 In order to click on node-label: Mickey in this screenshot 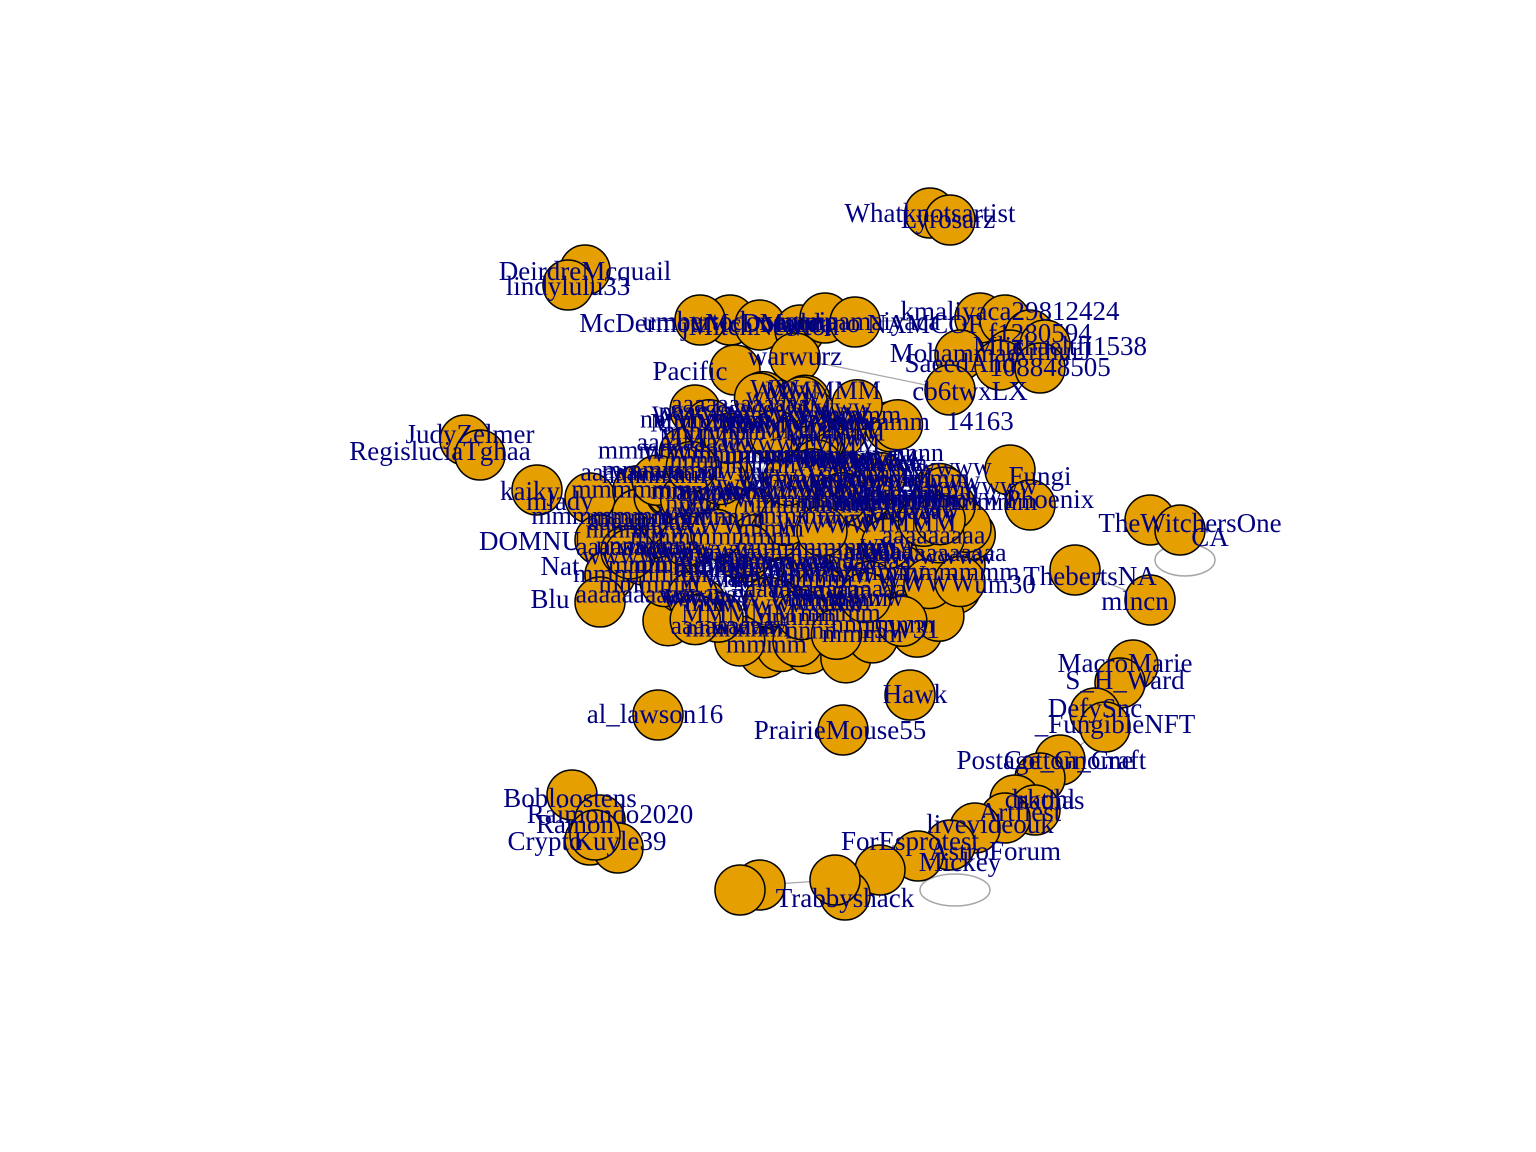, I will do `click(960, 862)`.